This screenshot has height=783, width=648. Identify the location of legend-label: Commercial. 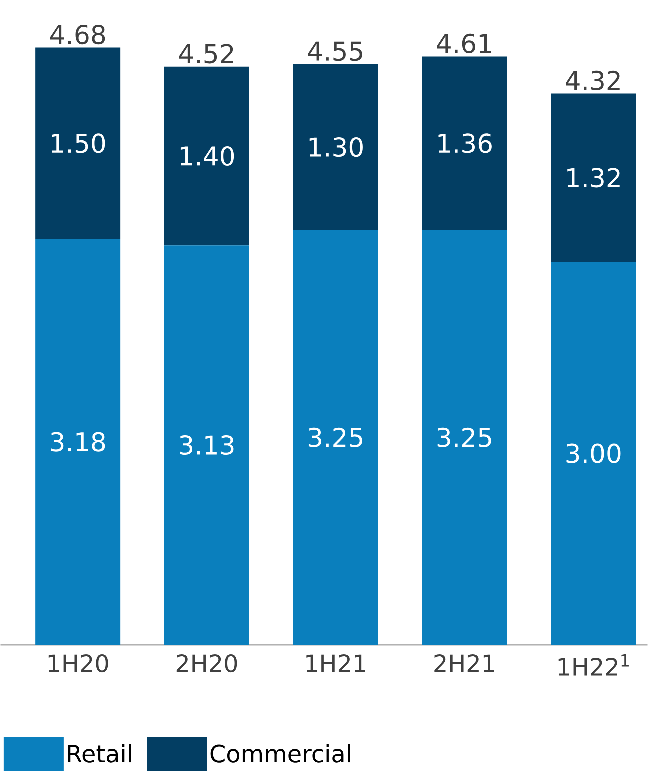
(280, 753).